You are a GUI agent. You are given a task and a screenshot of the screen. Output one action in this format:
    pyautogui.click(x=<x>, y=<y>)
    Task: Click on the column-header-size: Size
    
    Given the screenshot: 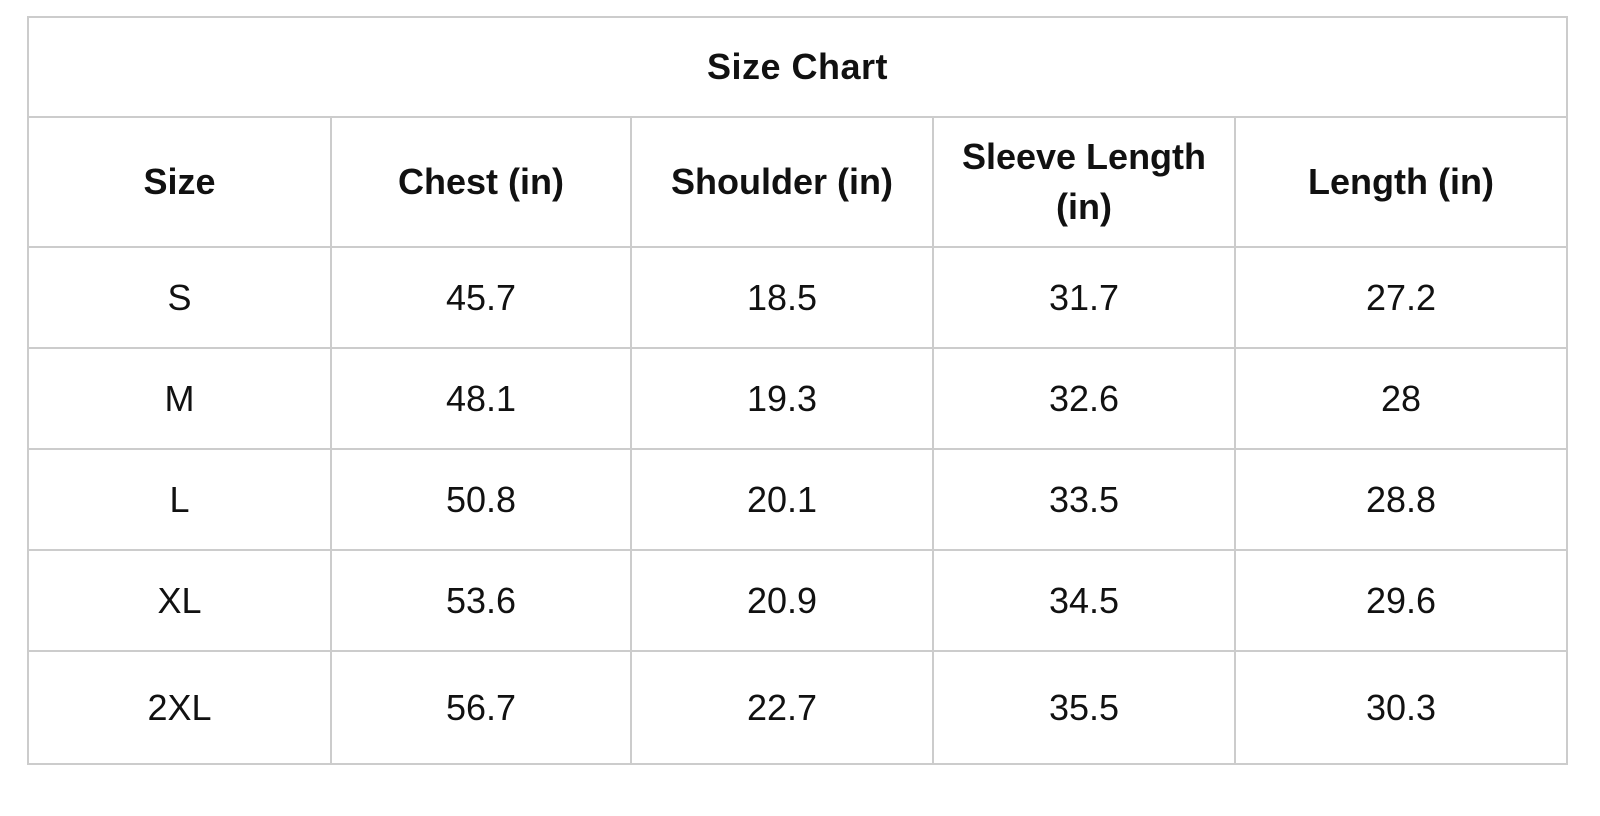 What is the action you would take?
    pyautogui.click(x=179, y=182)
    